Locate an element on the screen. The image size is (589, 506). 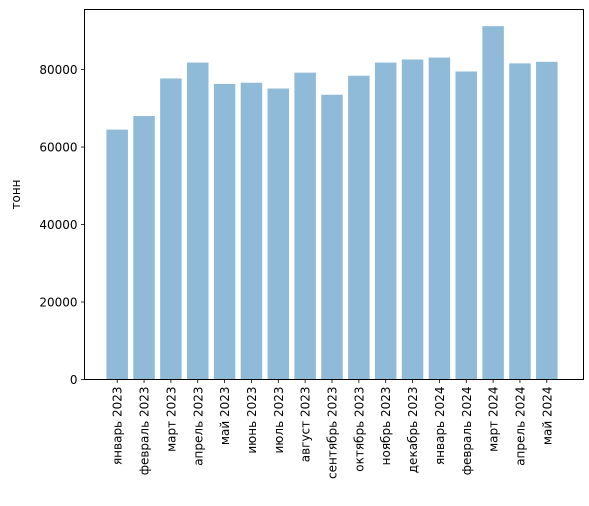
x-tick-label: июнь 2023 is located at coordinates (252, 420).